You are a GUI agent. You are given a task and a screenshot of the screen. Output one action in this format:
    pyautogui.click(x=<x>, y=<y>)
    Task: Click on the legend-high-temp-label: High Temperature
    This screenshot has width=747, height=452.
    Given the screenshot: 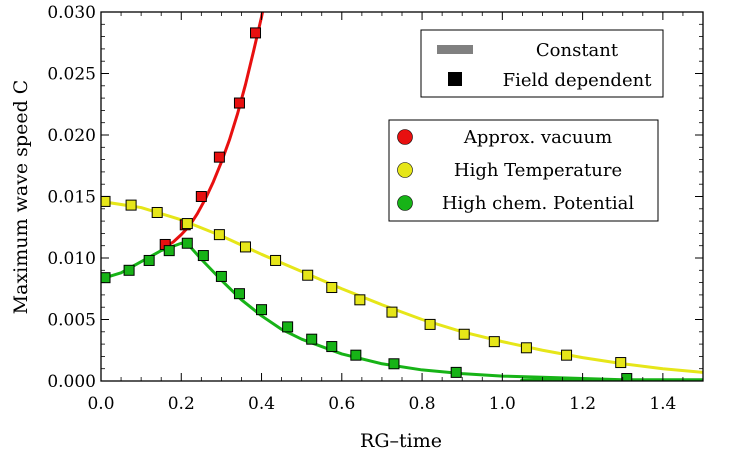 What is the action you would take?
    pyautogui.click(x=538, y=170)
    